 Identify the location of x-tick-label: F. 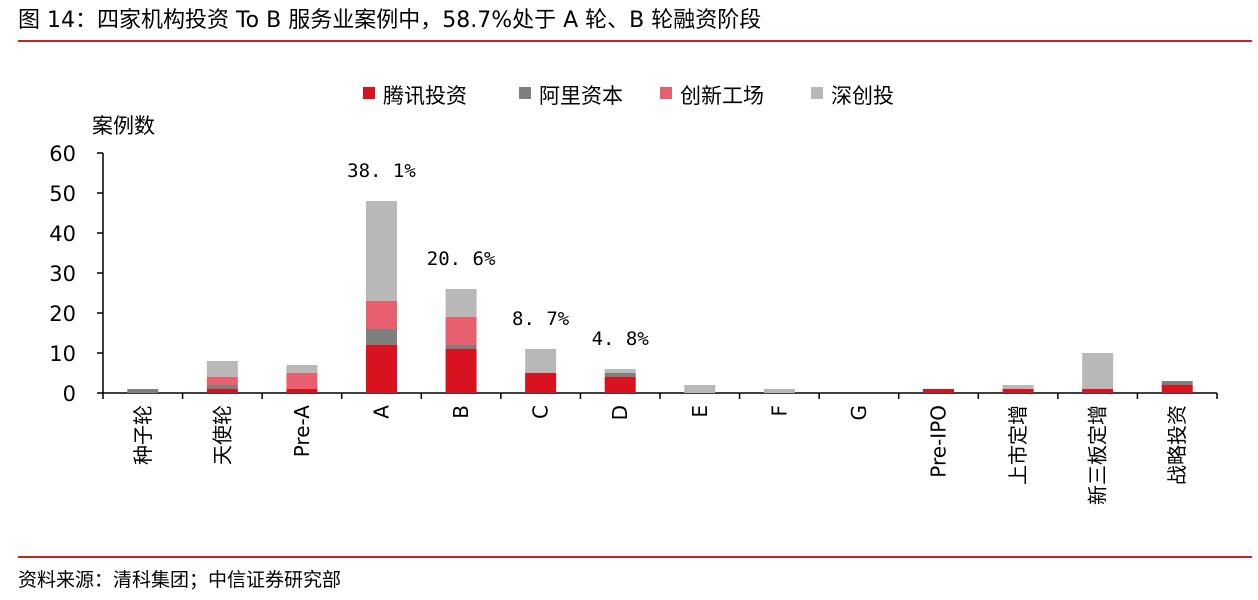
(779, 411).